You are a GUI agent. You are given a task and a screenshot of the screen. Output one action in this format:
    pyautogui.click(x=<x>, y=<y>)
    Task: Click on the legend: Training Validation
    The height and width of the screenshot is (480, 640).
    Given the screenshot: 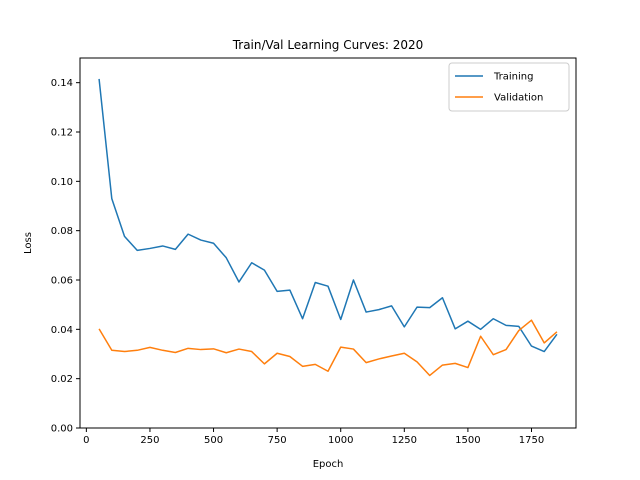 What is the action you would take?
    pyautogui.click(x=509, y=87)
    